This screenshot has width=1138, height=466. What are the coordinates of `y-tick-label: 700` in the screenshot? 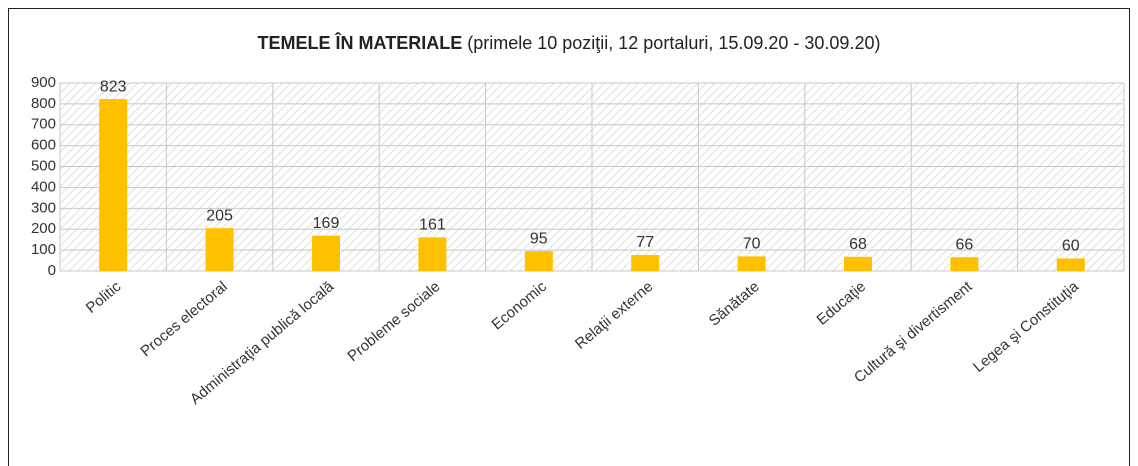 It's located at (43, 124).